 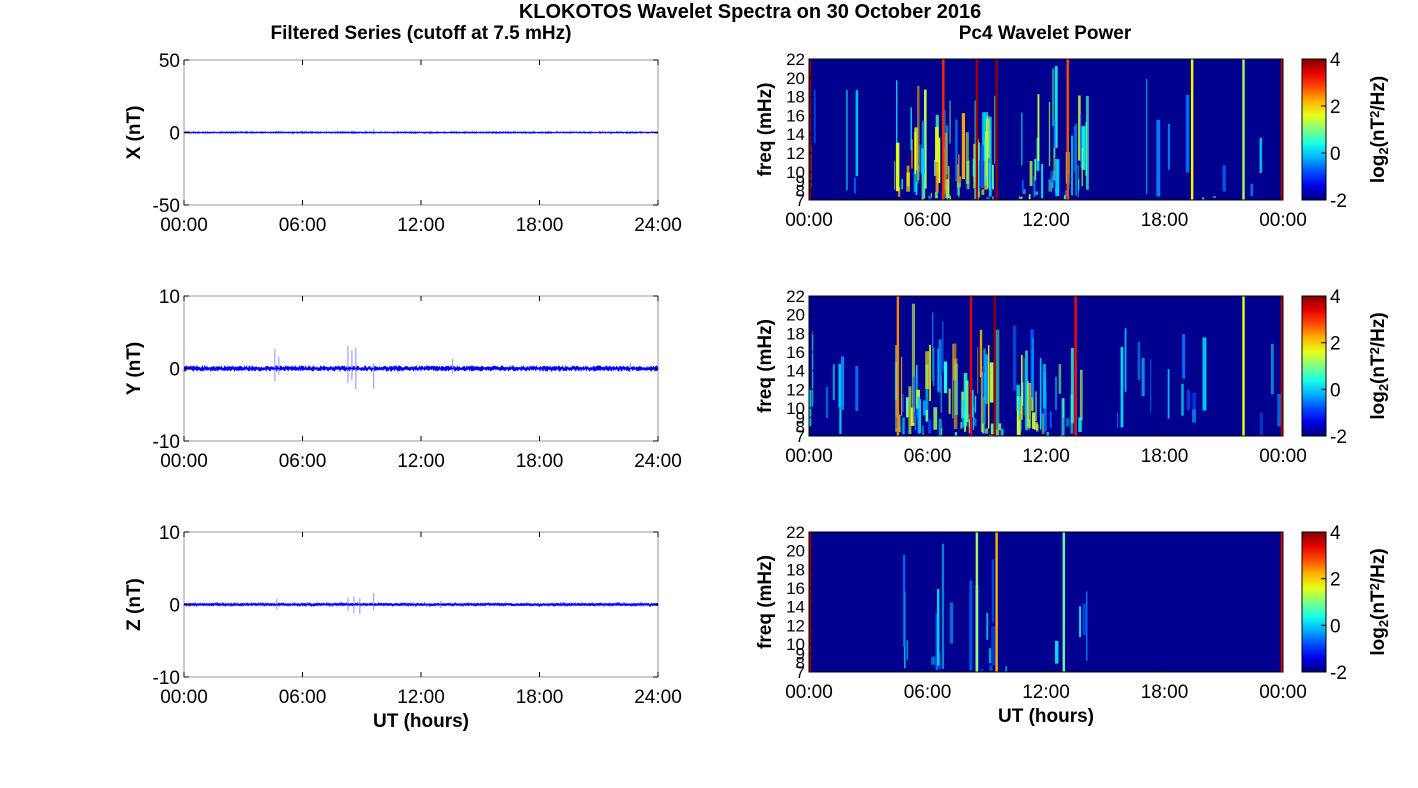 I want to click on y-wavelet-ytick-label-0: 7, so click(x=800, y=436).